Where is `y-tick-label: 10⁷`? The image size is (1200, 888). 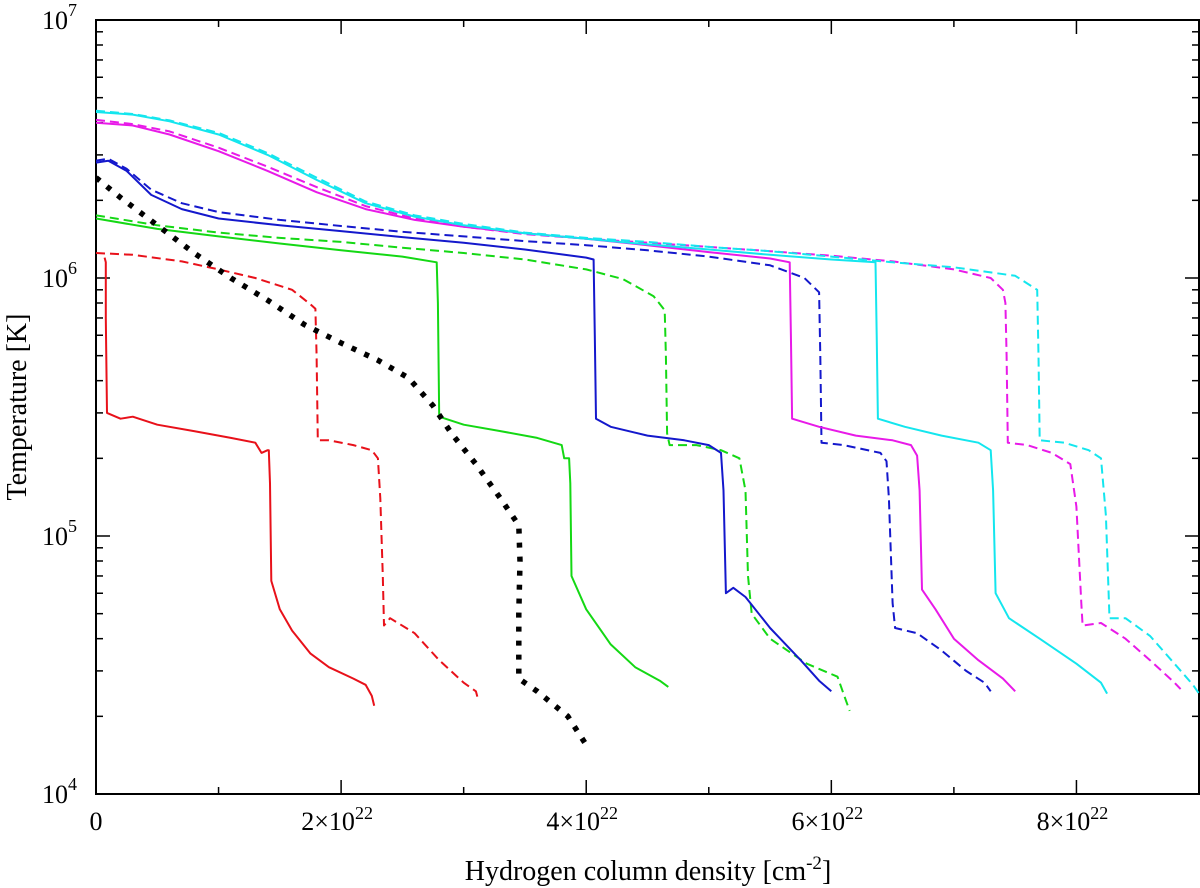
y-tick-label: 10⁷ is located at coordinates (59, 17).